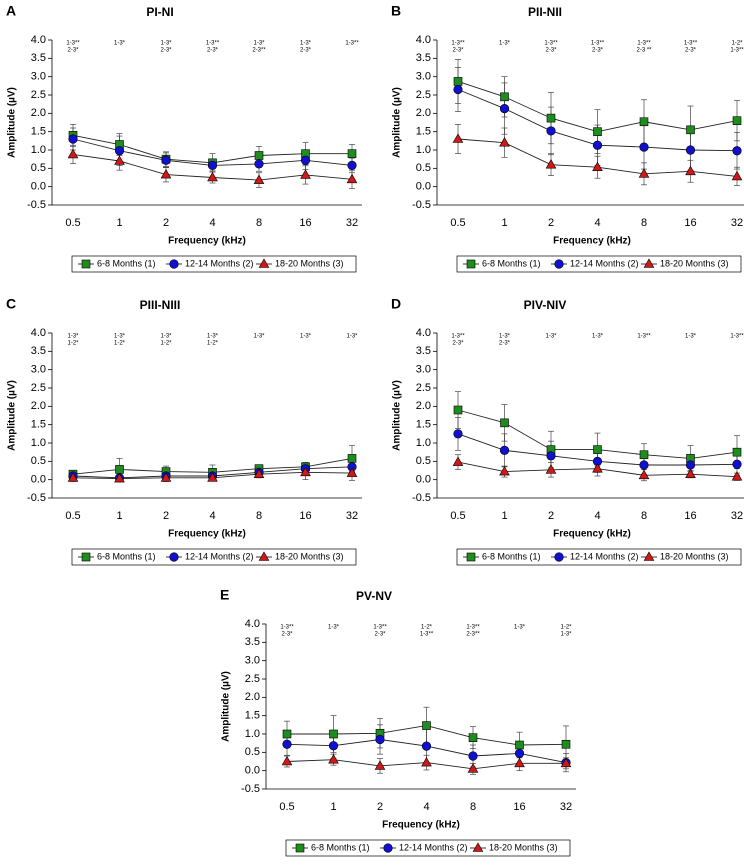 The image size is (744, 868). I want to click on legend-item: 18-20 Months (3), so click(300, 263).